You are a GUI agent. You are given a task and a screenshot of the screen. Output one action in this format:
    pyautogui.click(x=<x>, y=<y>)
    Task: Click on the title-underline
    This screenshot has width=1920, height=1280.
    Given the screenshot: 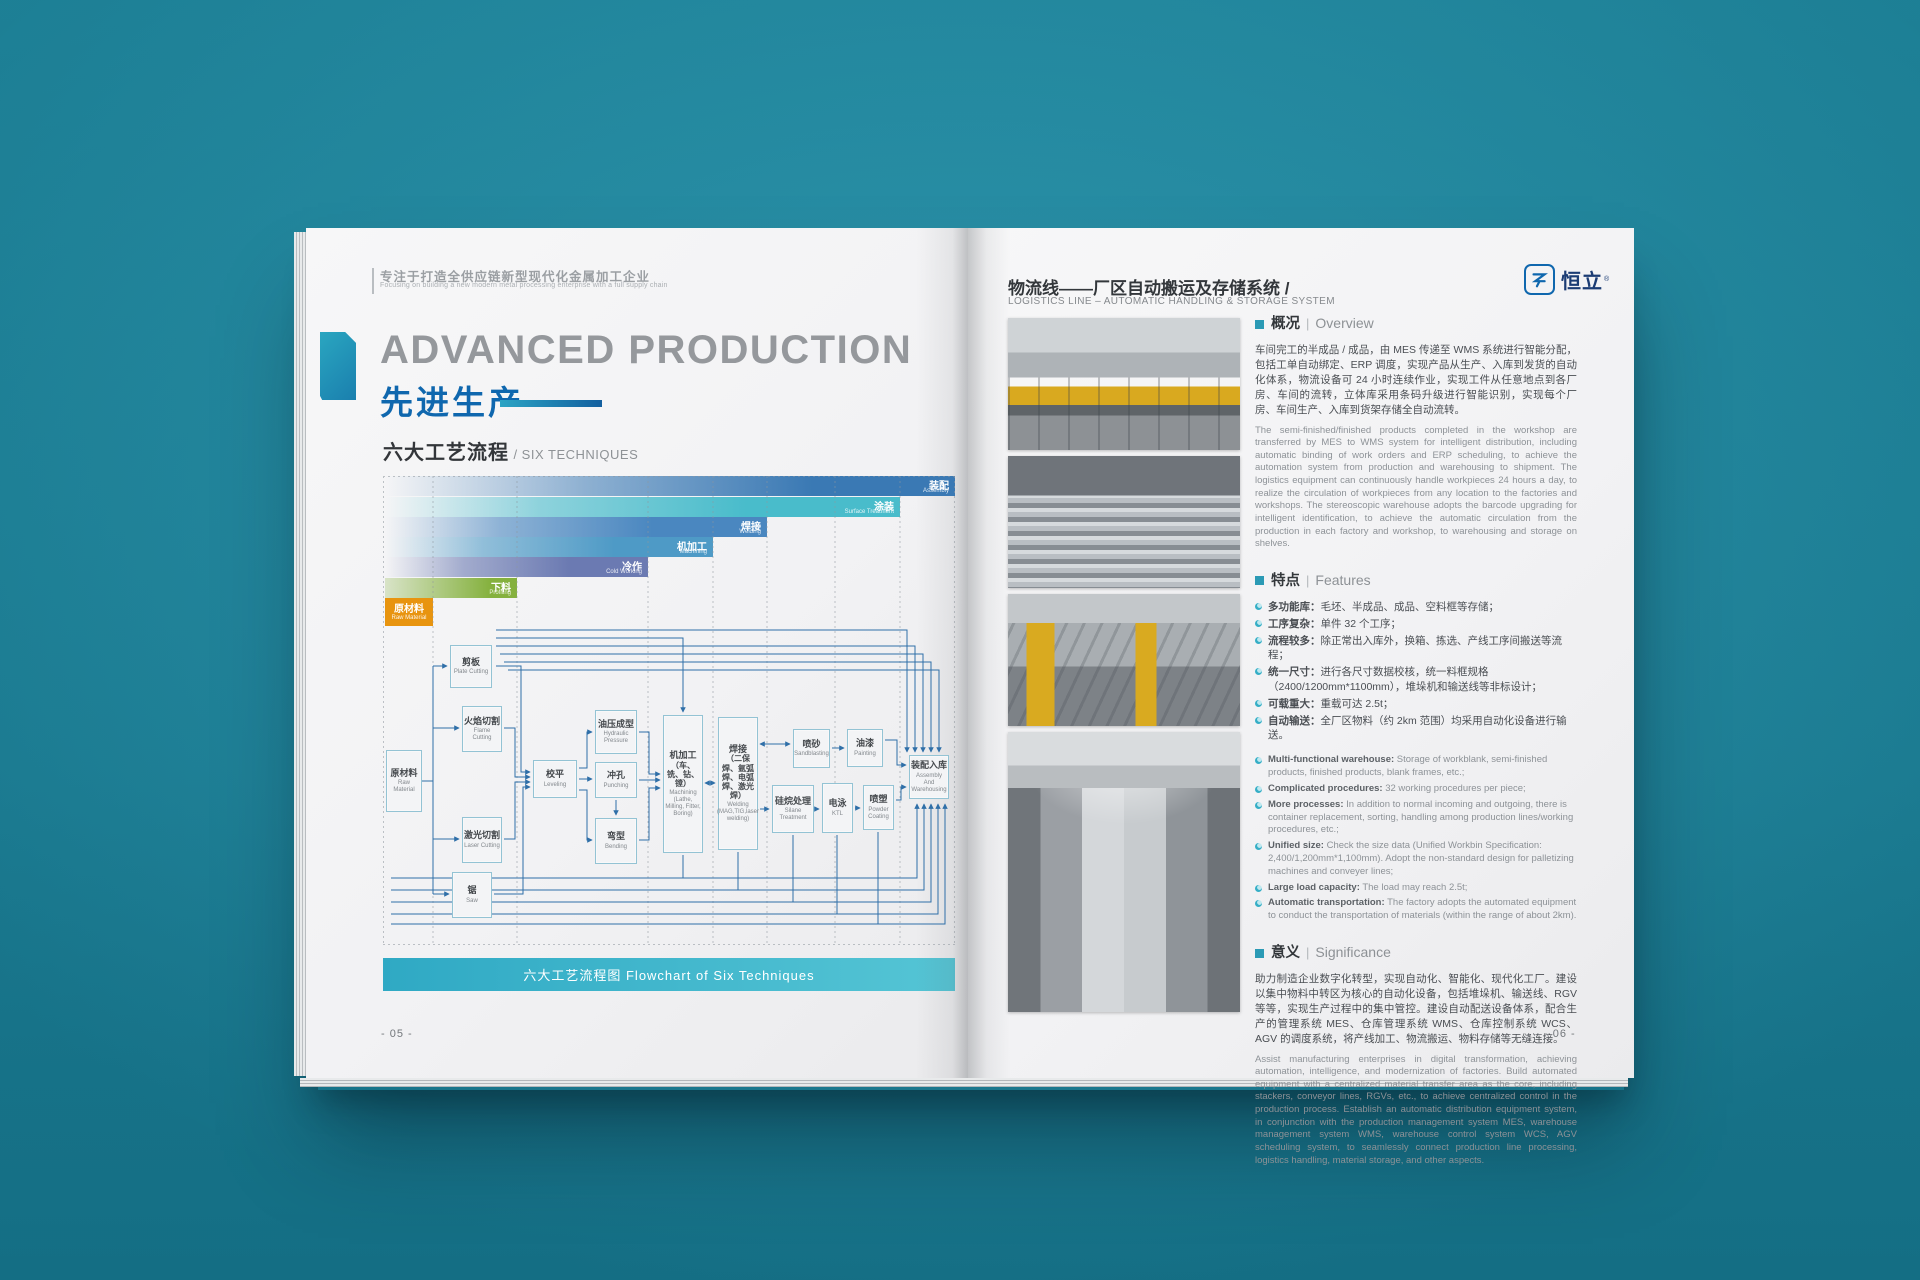 What is the action you would take?
    pyautogui.click(x=551, y=403)
    